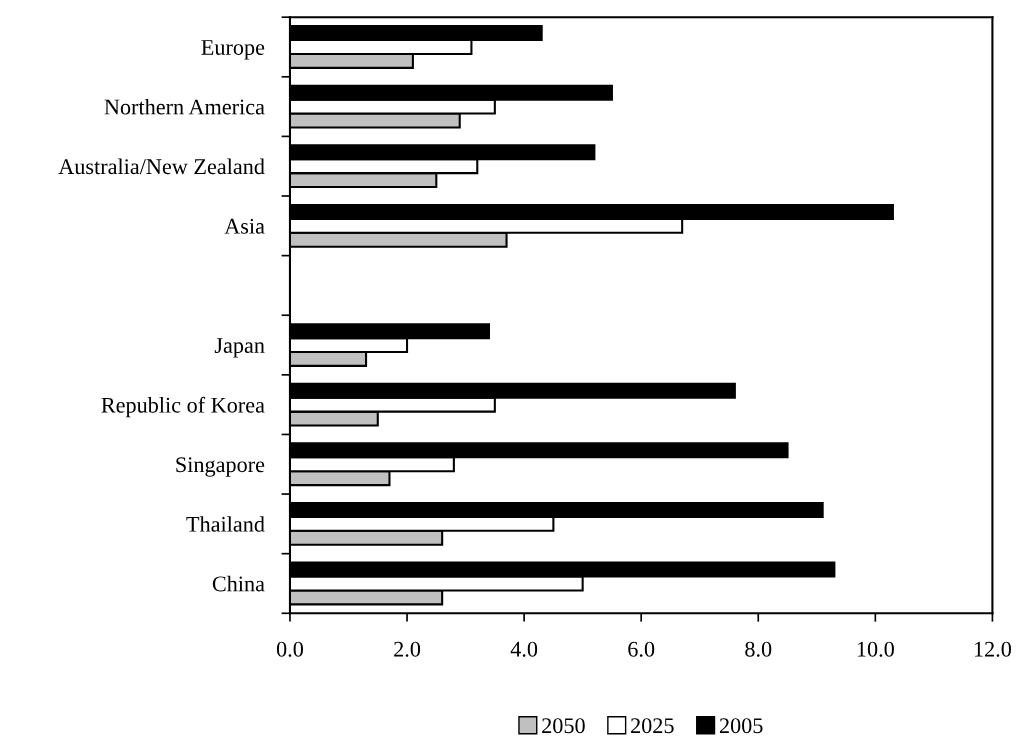 The height and width of the screenshot is (747, 1021). Describe the element at coordinates (652, 726) in the screenshot. I see `legend-label: 2025` at that location.